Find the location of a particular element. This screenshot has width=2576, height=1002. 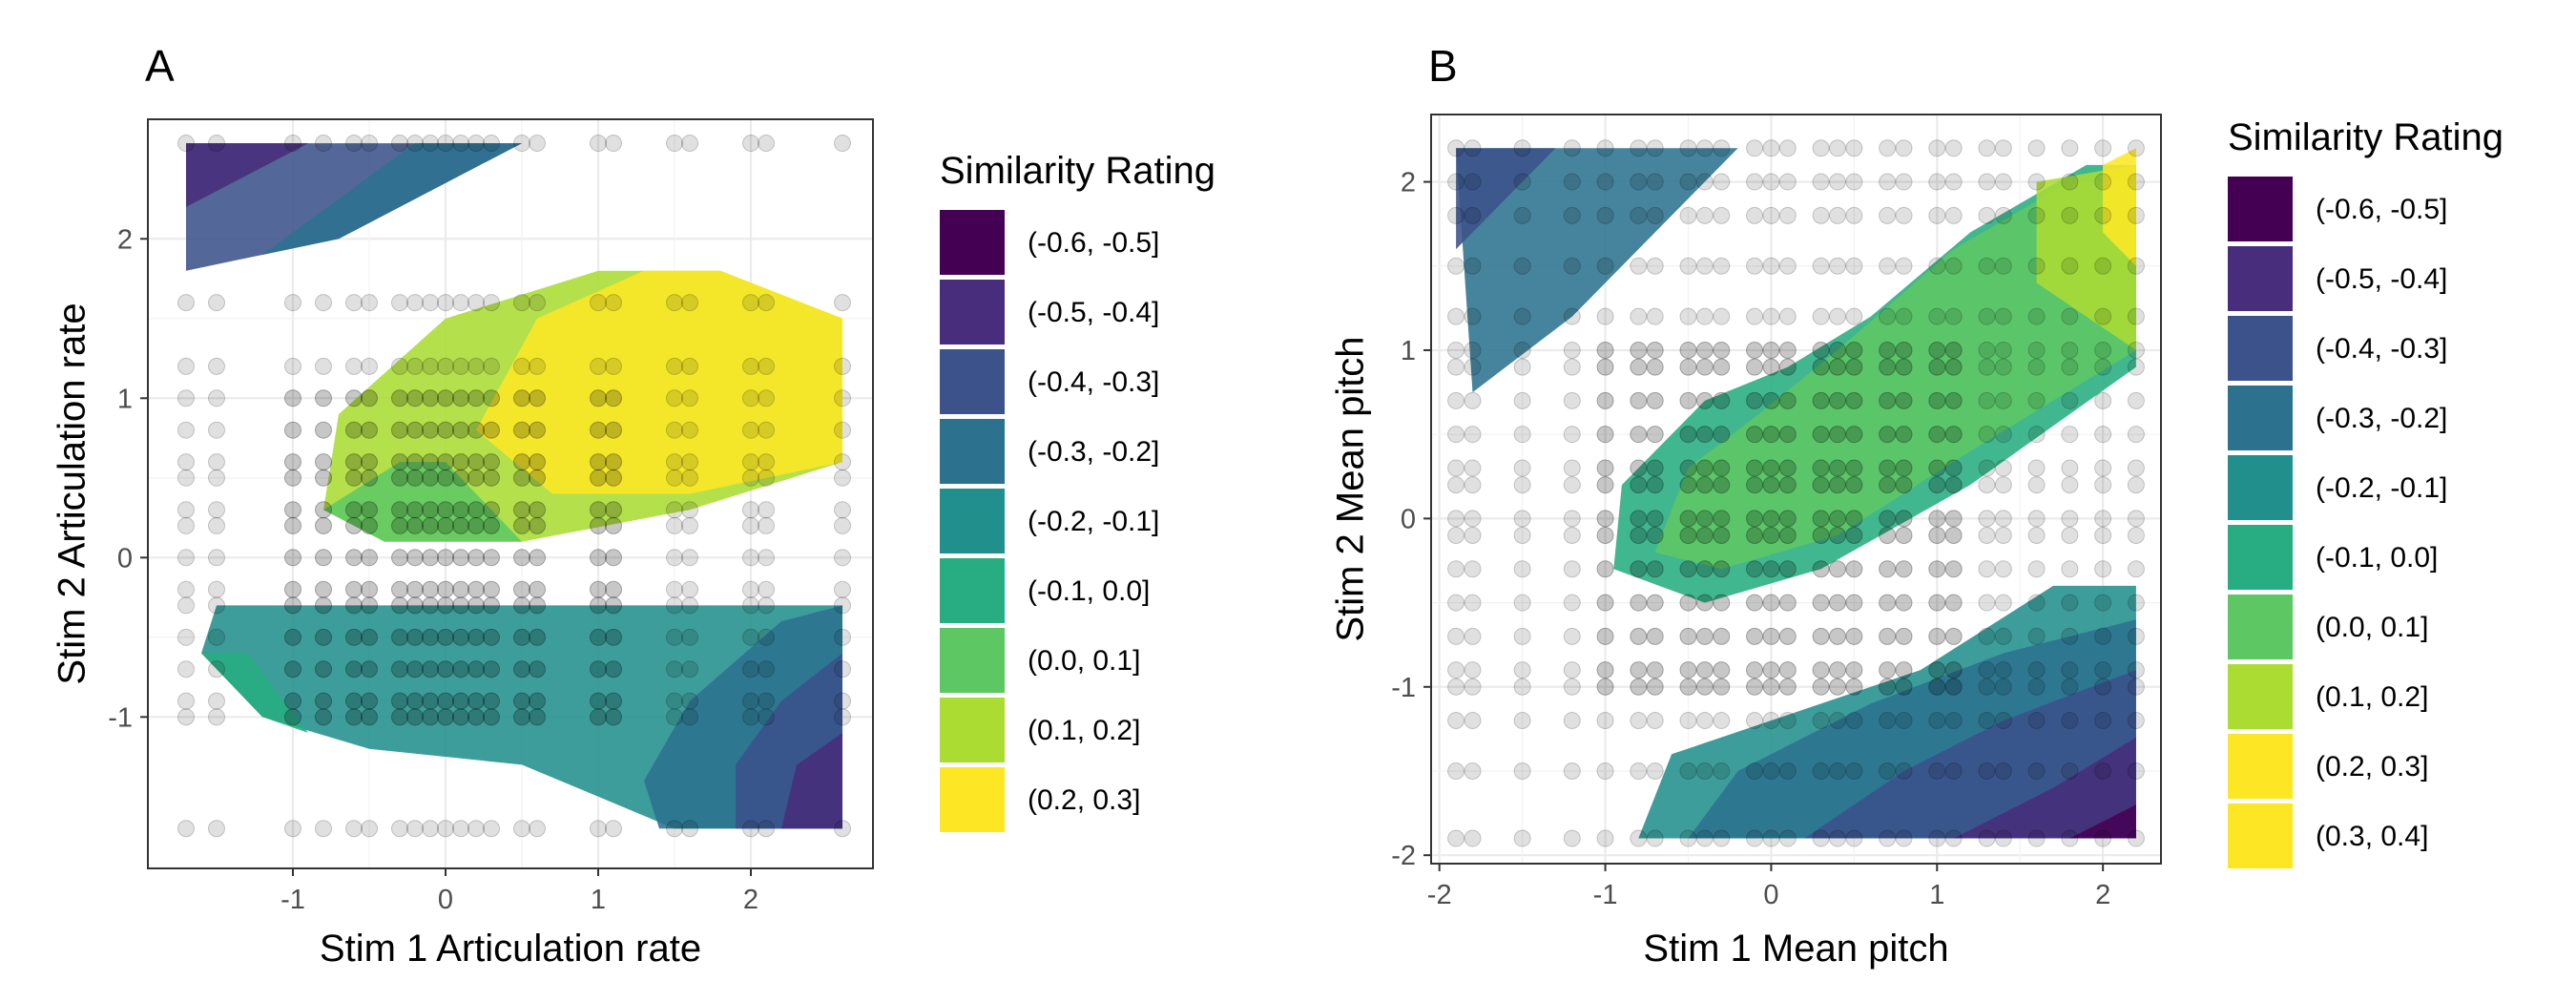

x-tick-label: 1 is located at coordinates (1936, 895).